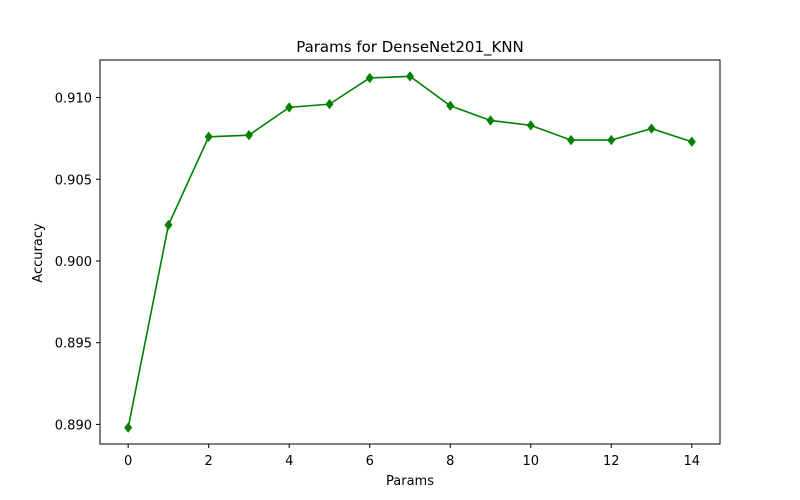 The height and width of the screenshot is (500, 800). I want to click on x-tick-label: 0, so click(128, 461).